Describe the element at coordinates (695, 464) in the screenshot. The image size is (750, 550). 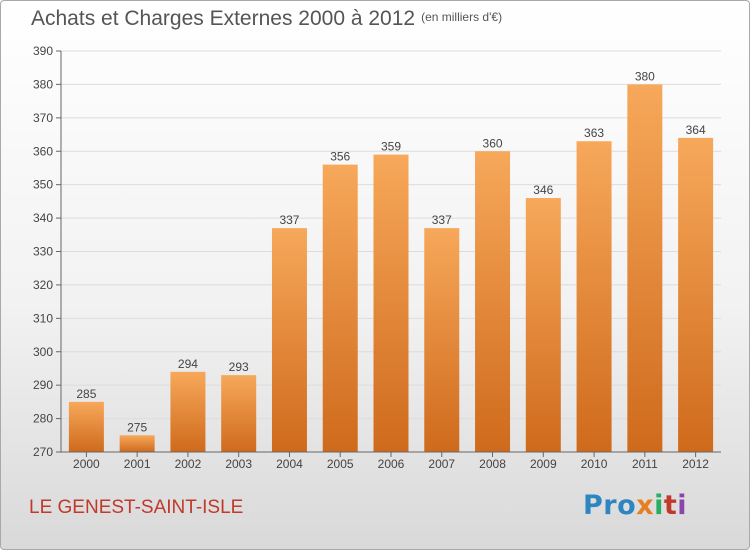
I see `x-tick-label: 2012` at that location.